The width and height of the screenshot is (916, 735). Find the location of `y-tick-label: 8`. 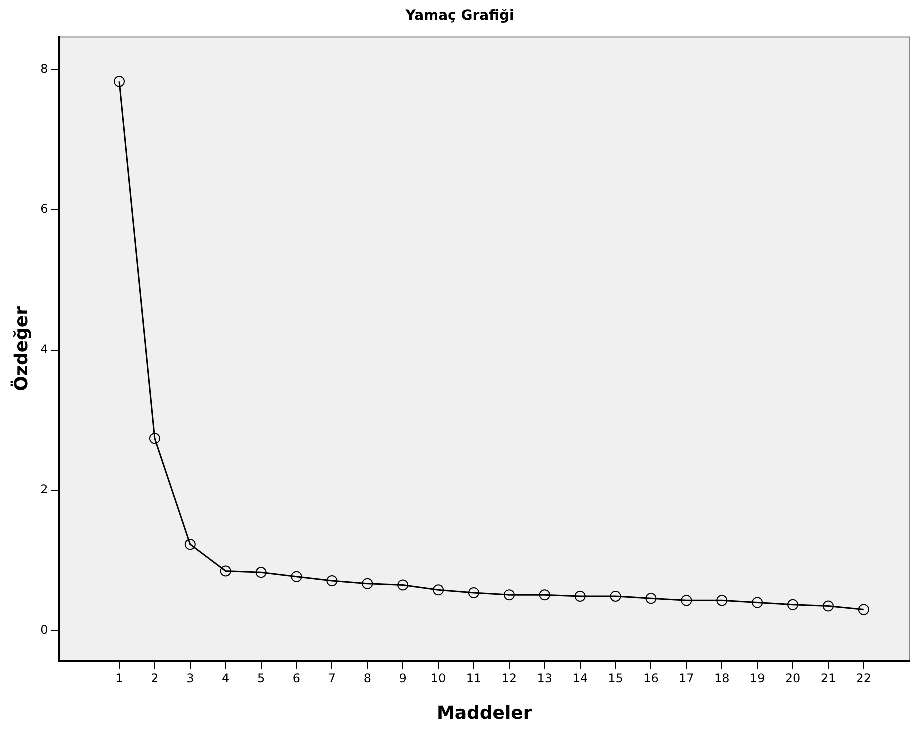

y-tick-label: 8 is located at coordinates (44, 69).